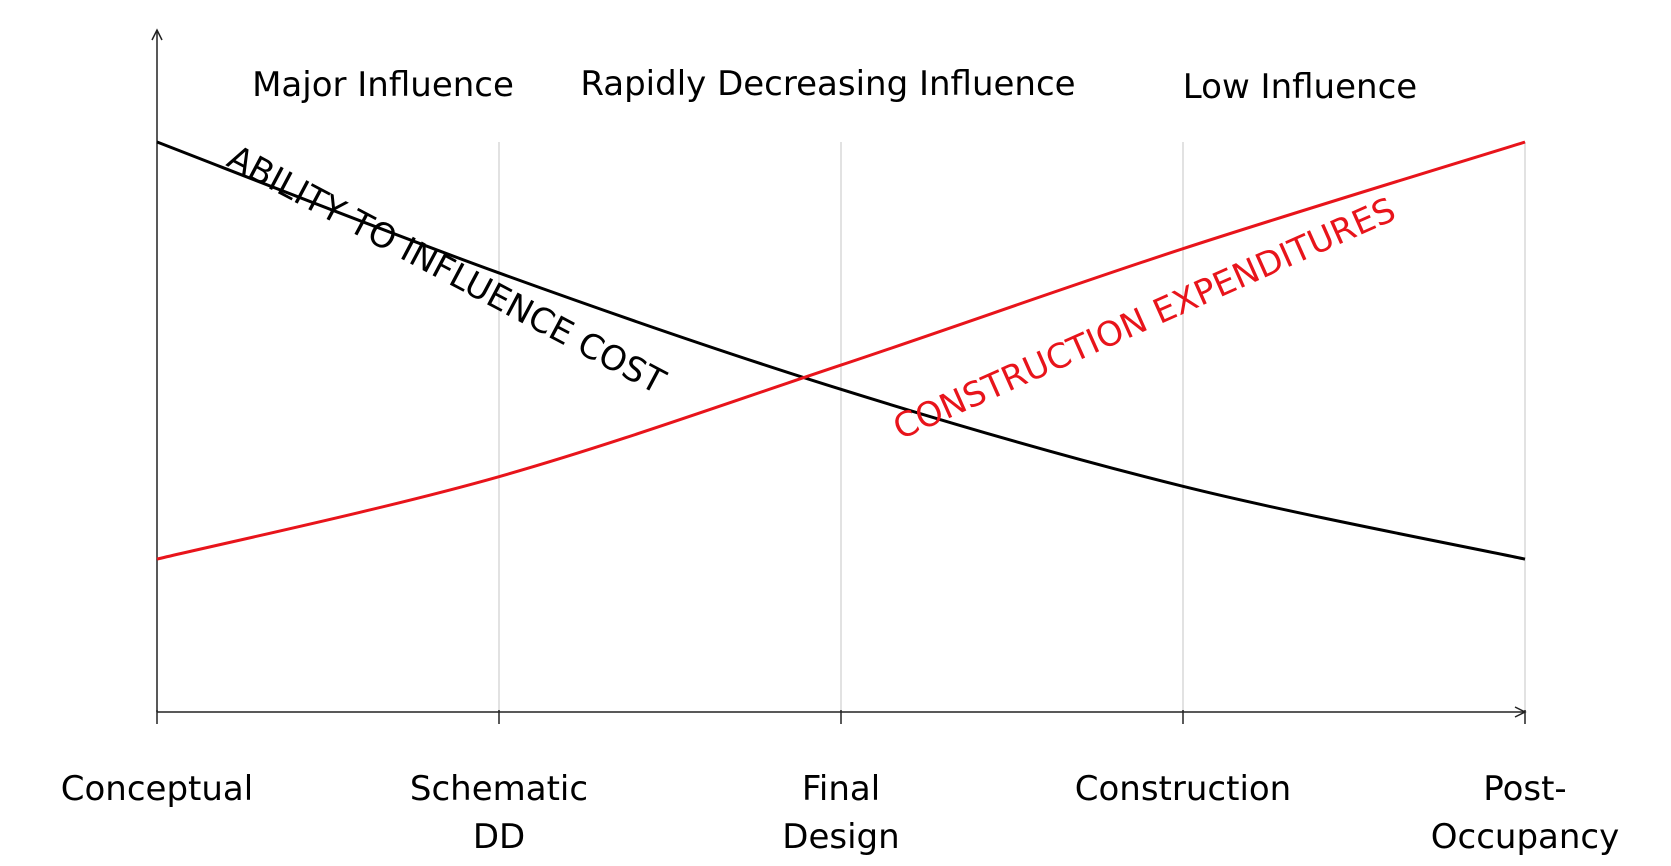 The image size is (1671, 866). Describe the element at coordinates (1144, 319) in the screenshot. I see `construction-expenditures-label: CONSTRUCTION EXPENDITURES` at that location.